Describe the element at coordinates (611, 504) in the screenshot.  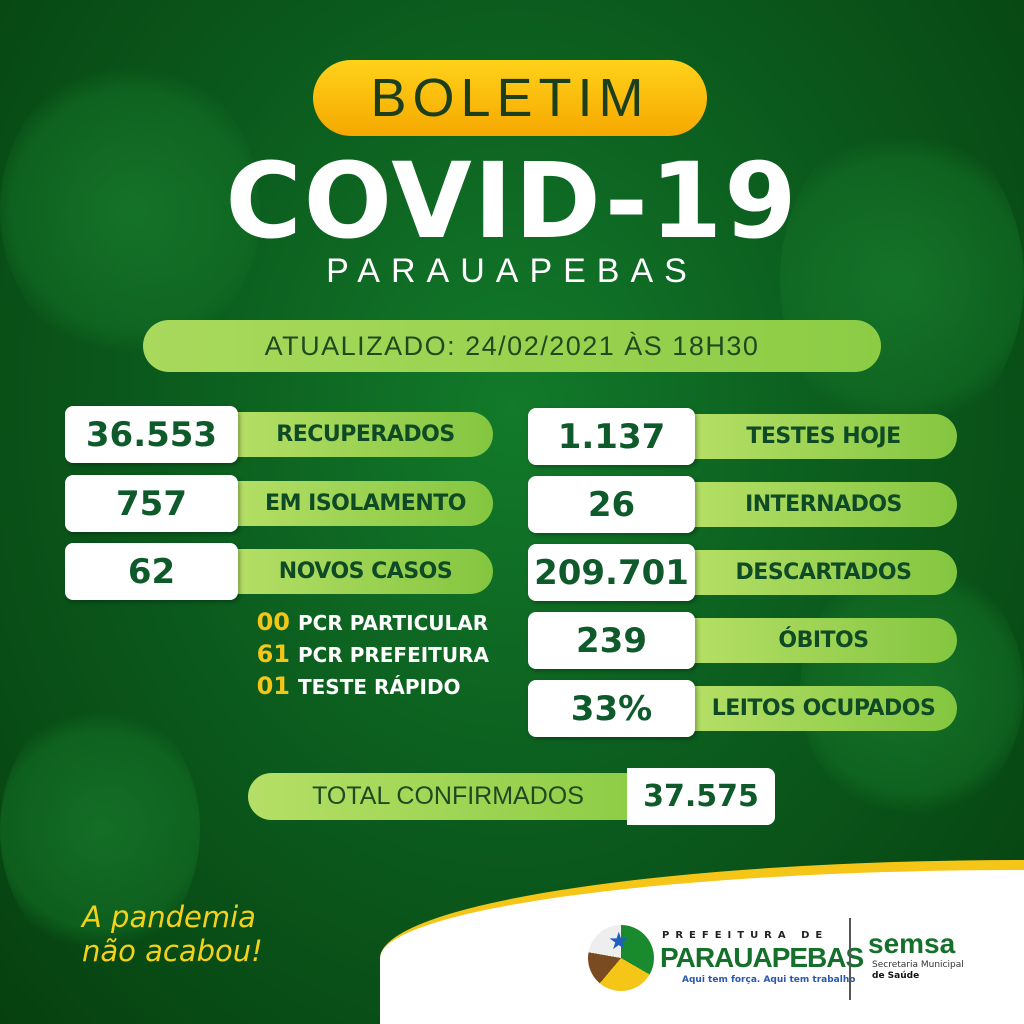
I see `stat-value: 26` at that location.